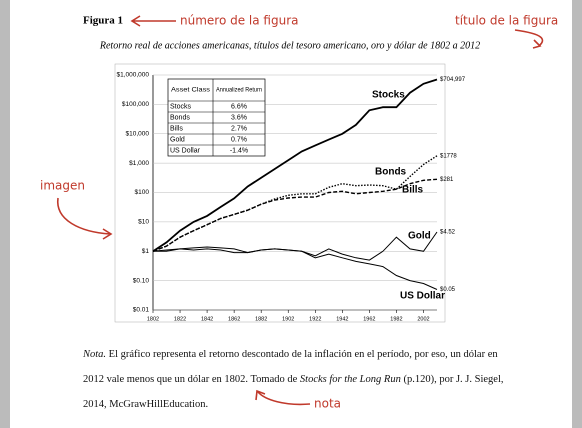 The image size is (582, 428). What do you see at coordinates (185, 150) in the screenshot?
I see `table-cell: US Dollar` at bounding box center [185, 150].